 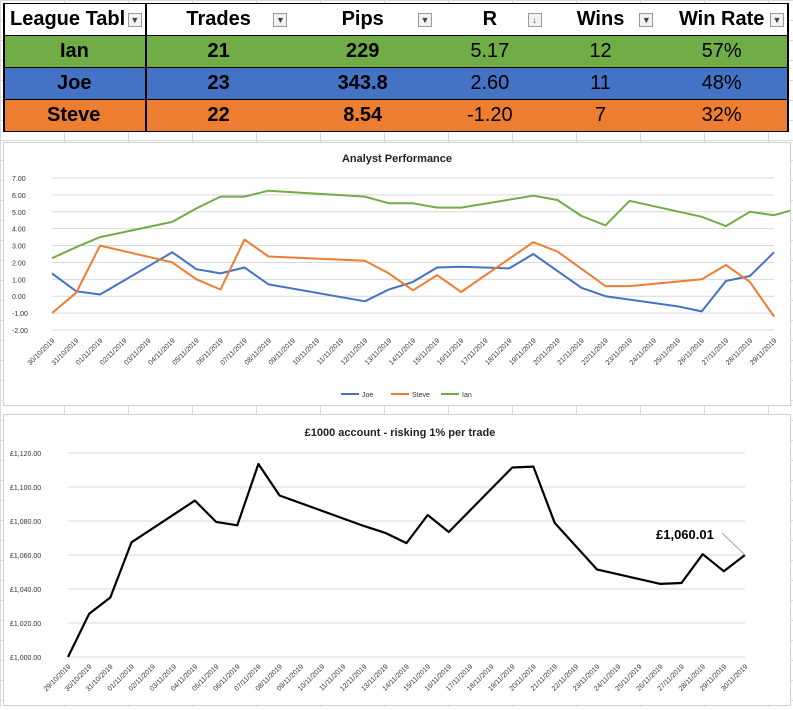 I want to click on header-label: Trades, so click(x=218, y=19).